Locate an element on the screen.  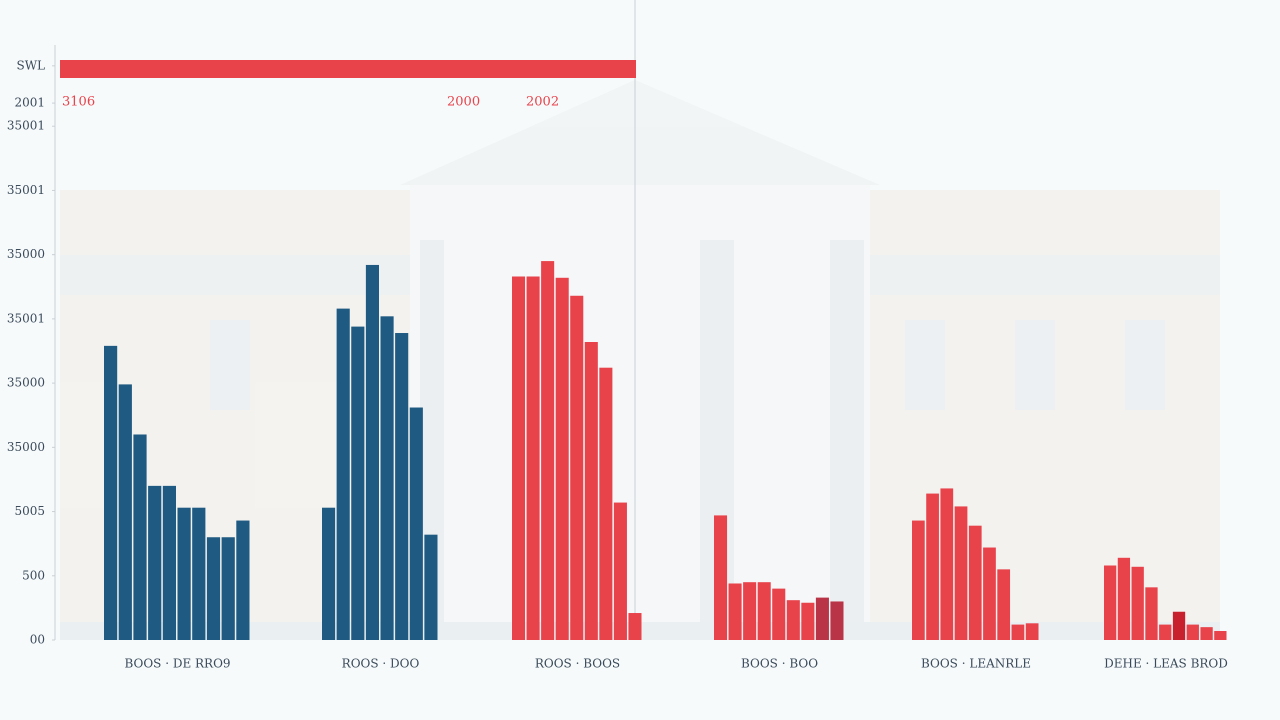
x-tick-label: DEHE · LEAS BROD is located at coordinates (1166, 664).